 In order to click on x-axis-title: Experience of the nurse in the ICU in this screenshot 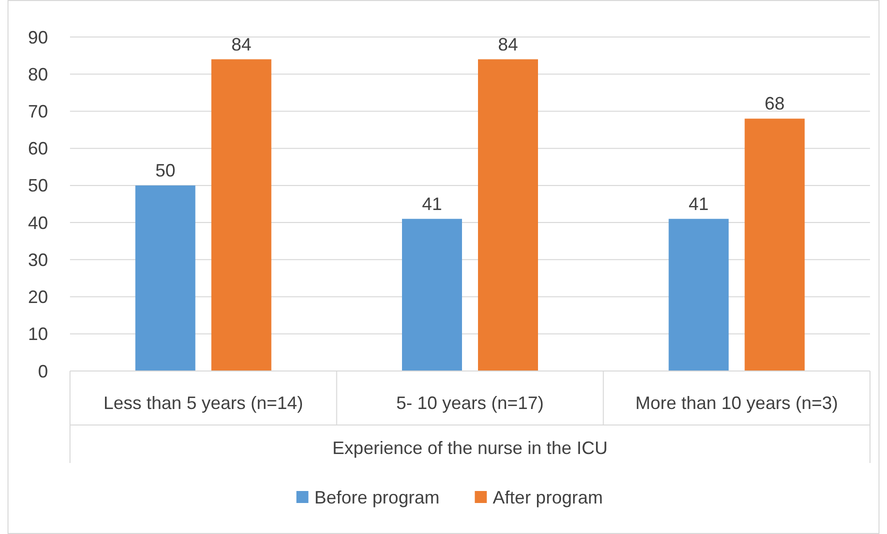, I will do `click(470, 448)`.